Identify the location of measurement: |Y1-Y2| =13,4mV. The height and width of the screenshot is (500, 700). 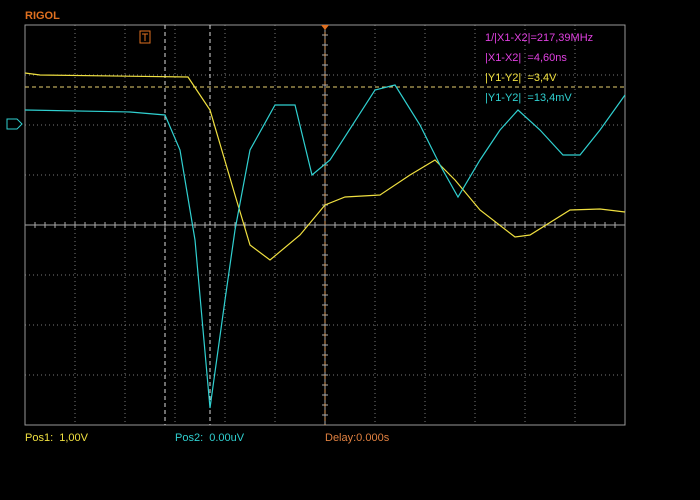
(528, 98).